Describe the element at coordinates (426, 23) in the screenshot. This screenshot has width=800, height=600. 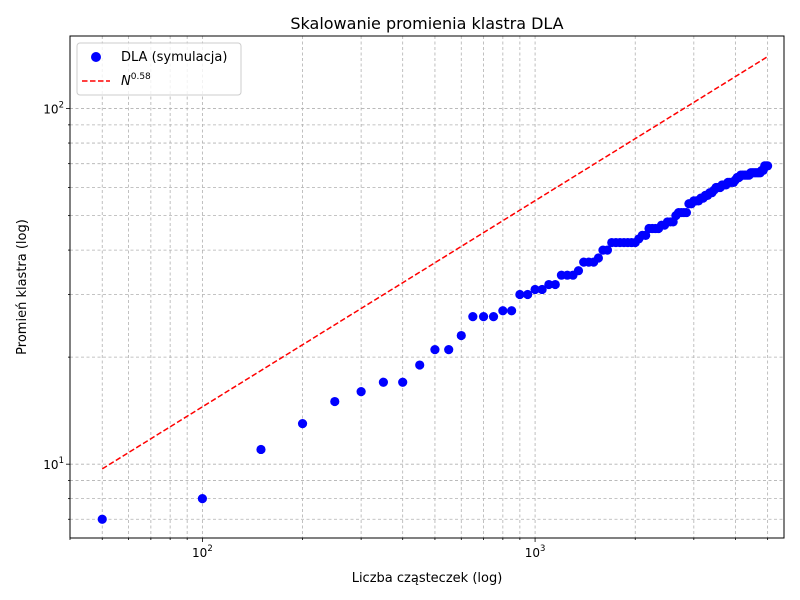
I see `chart-title: Skalowanie promienia klastra DLA` at that location.